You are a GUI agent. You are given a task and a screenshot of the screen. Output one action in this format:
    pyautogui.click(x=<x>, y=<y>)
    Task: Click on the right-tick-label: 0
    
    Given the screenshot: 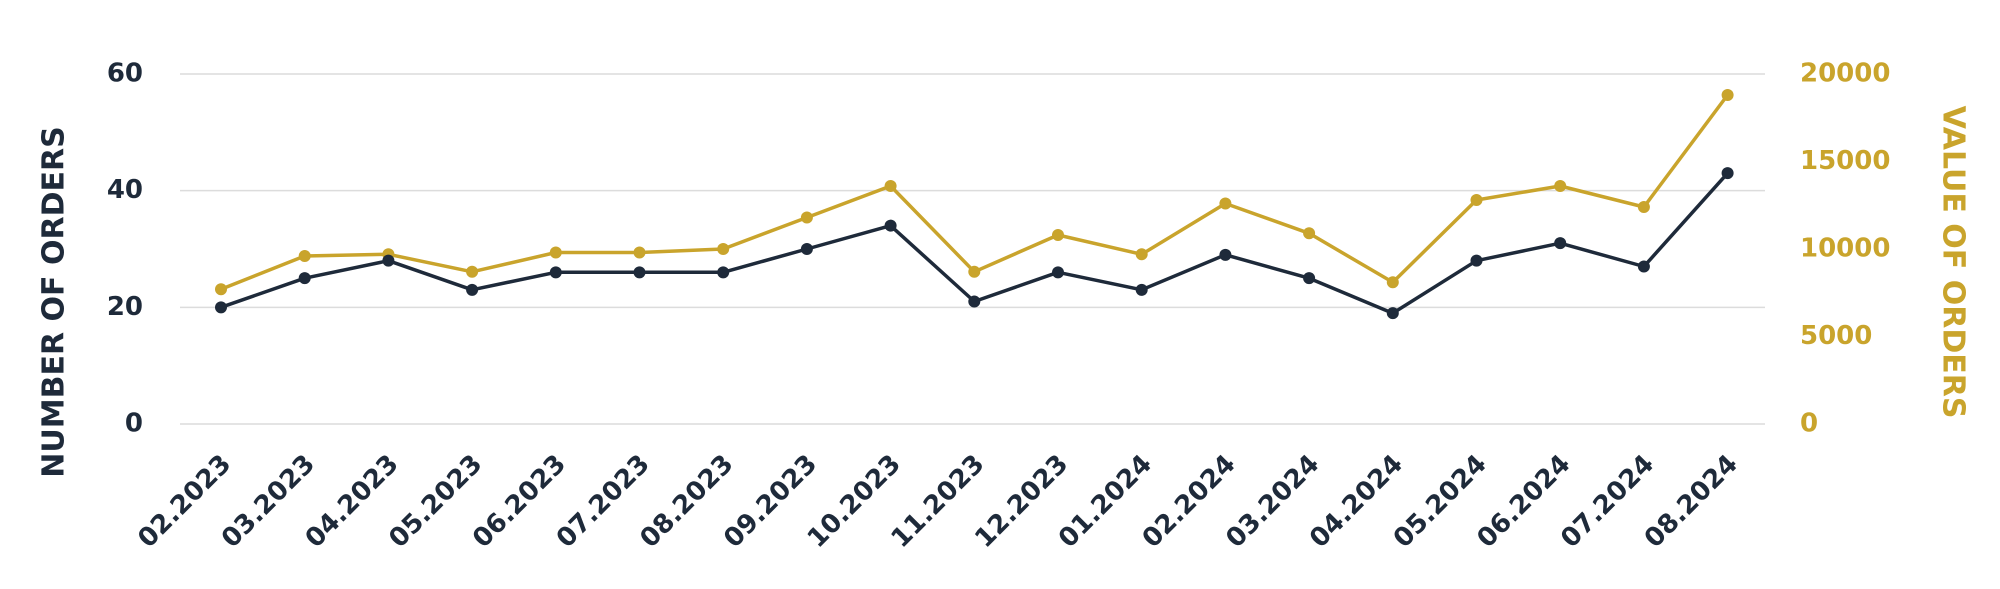 What is the action you would take?
    pyautogui.click(x=1809, y=424)
    